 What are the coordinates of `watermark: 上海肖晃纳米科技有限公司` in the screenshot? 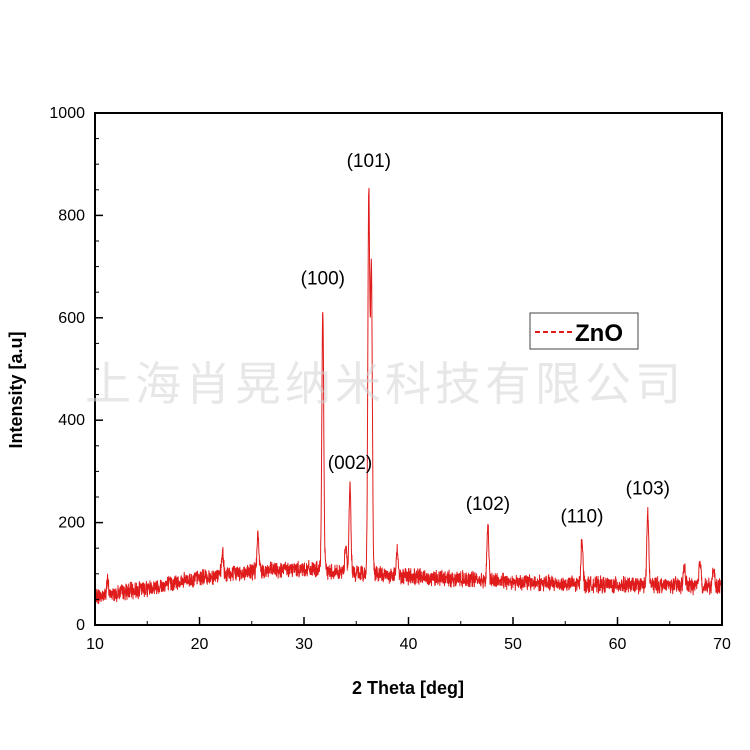 It's located at (385, 384).